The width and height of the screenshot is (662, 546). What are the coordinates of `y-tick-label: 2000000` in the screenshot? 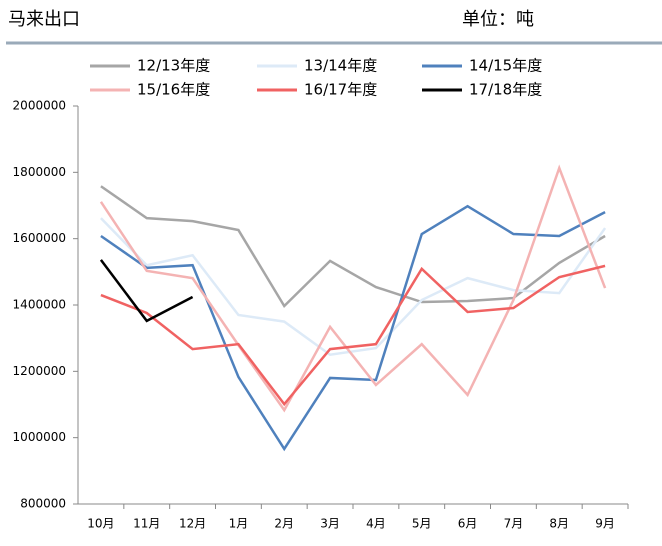 It's located at (39, 106).